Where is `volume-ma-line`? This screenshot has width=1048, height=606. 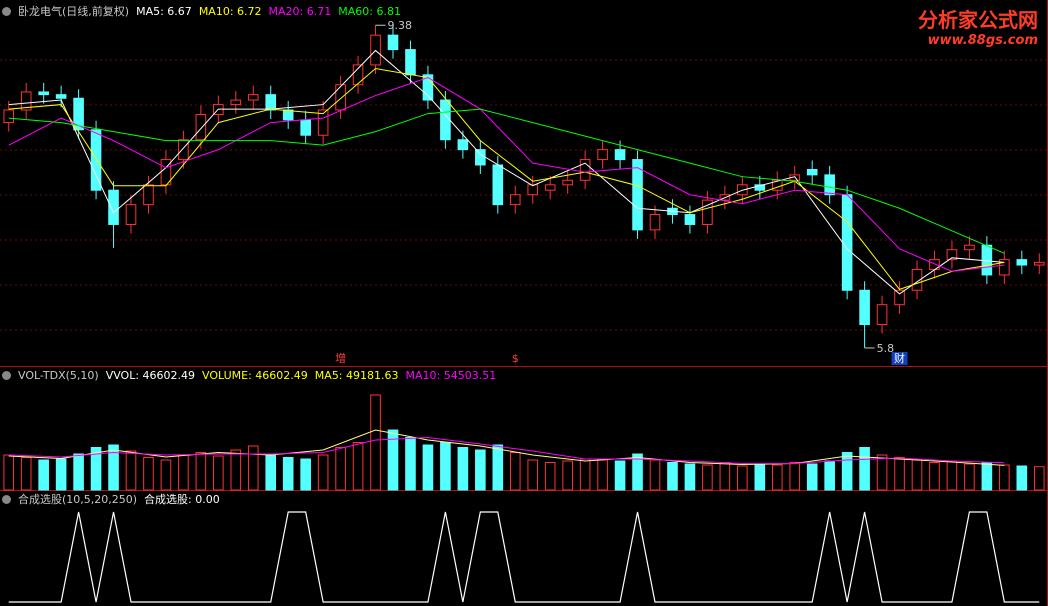 volume-ma-line is located at coordinates (506, 450).